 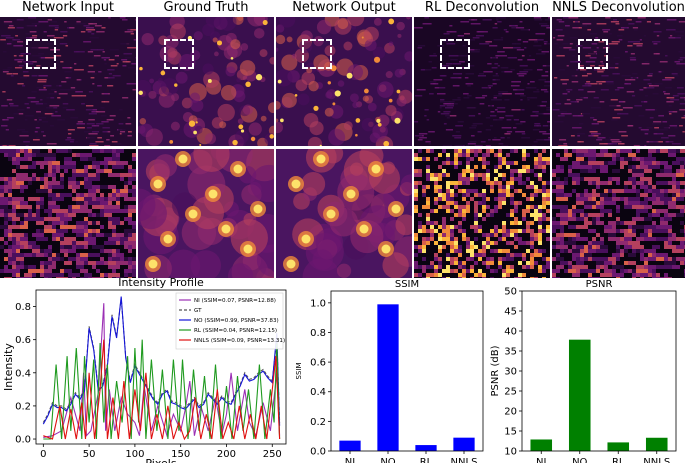 I want to click on ssim-axes-frame, so click(x=407, y=371).